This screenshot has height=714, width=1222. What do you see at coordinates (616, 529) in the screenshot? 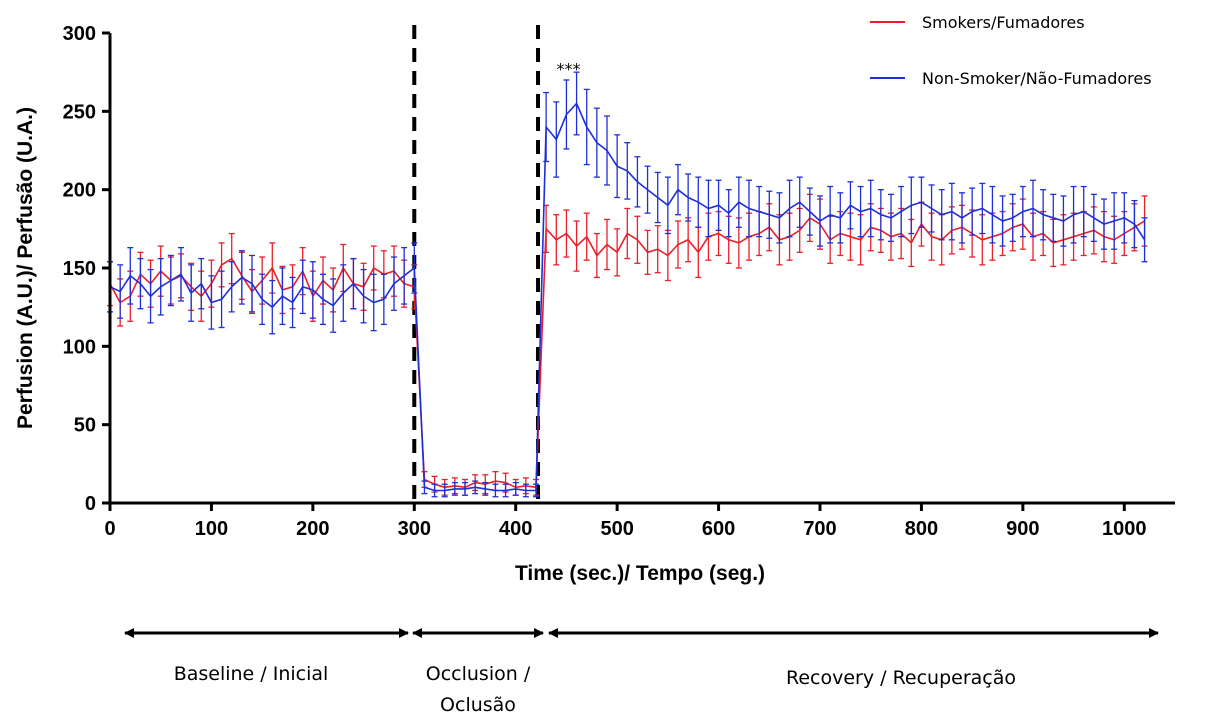
I see `x-tick-label: 500` at bounding box center [616, 529].